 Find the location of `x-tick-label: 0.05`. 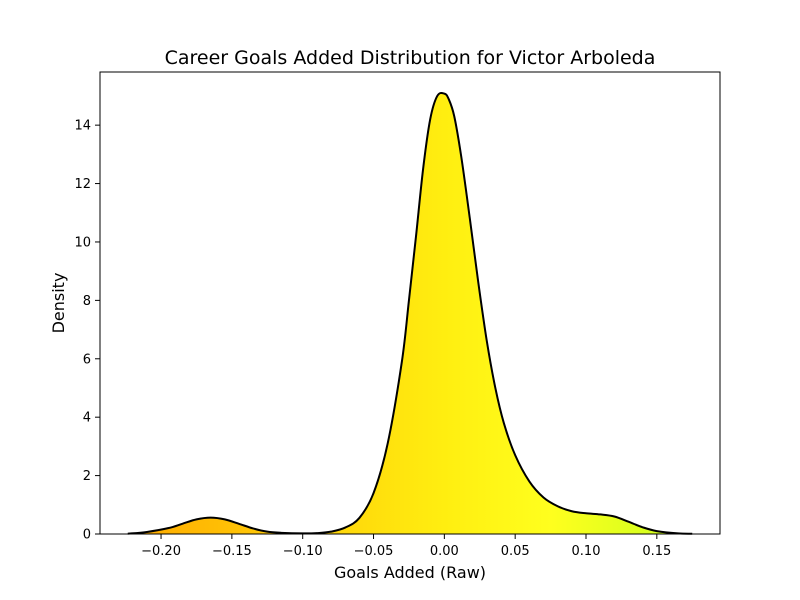

x-tick-label: 0.05 is located at coordinates (515, 551).